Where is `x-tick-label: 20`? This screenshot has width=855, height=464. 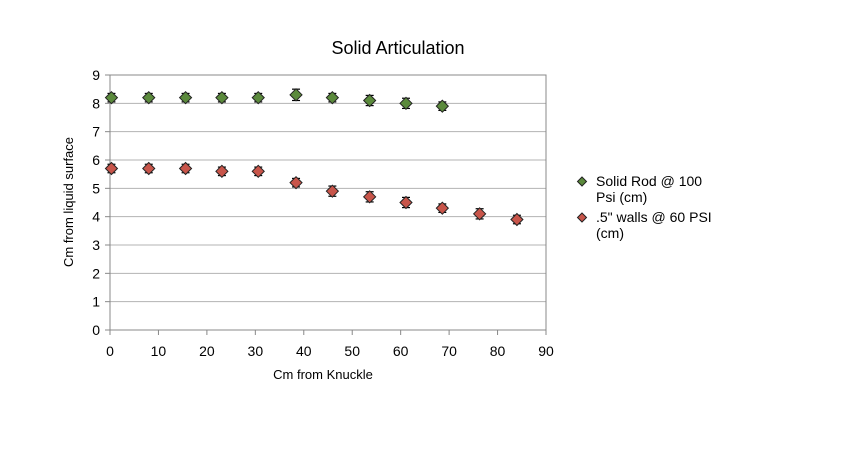 x-tick-label: 20 is located at coordinates (207, 351).